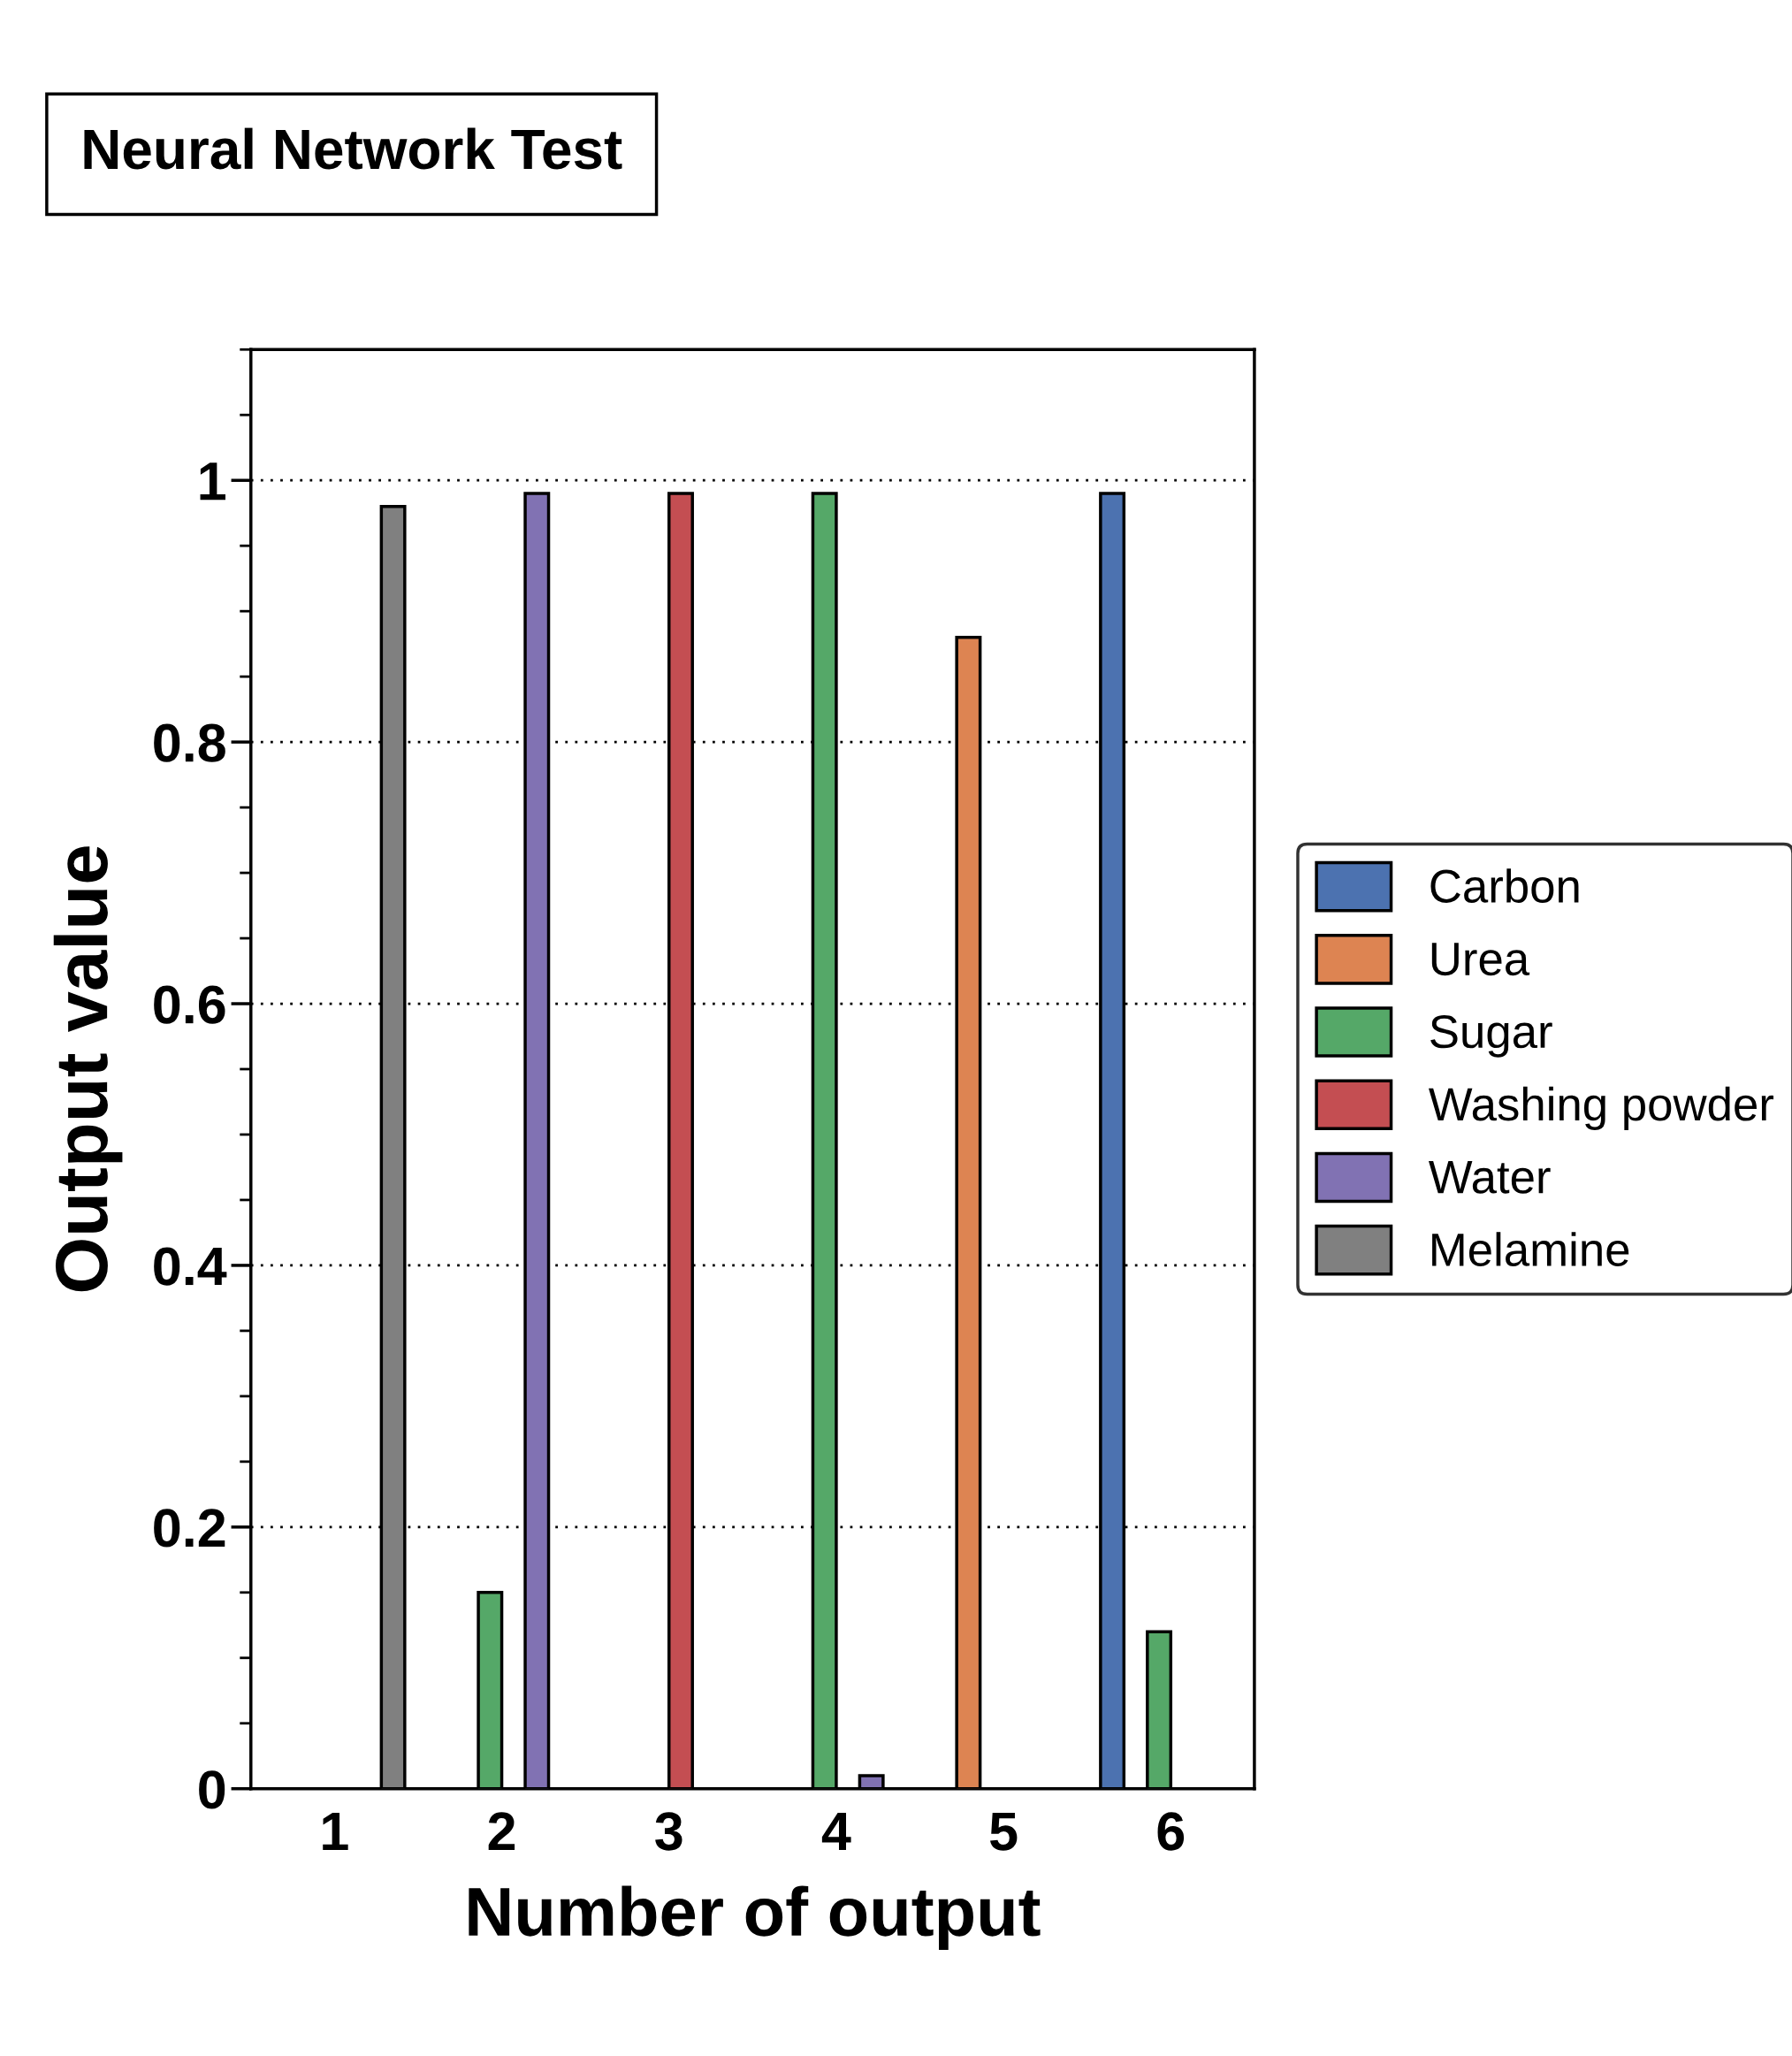 This screenshot has width=1792, height=2056. What do you see at coordinates (1504, 885) in the screenshot?
I see `legend-label: Carbon` at bounding box center [1504, 885].